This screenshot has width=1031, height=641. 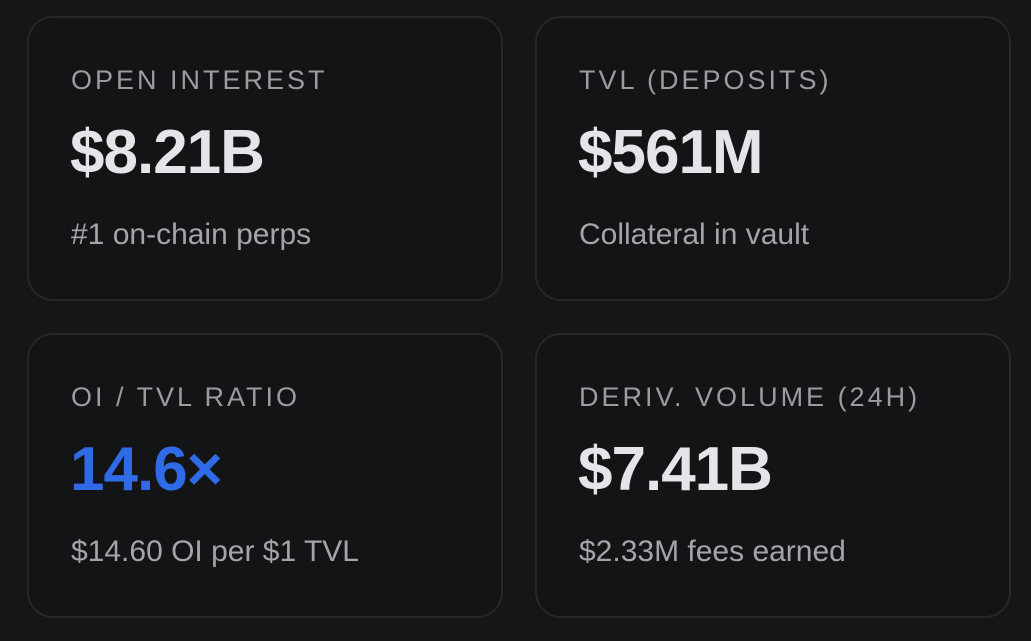 What do you see at coordinates (712, 551) in the screenshot?
I see `card-subtext: $2.33M fees earned` at bounding box center [712, 551].